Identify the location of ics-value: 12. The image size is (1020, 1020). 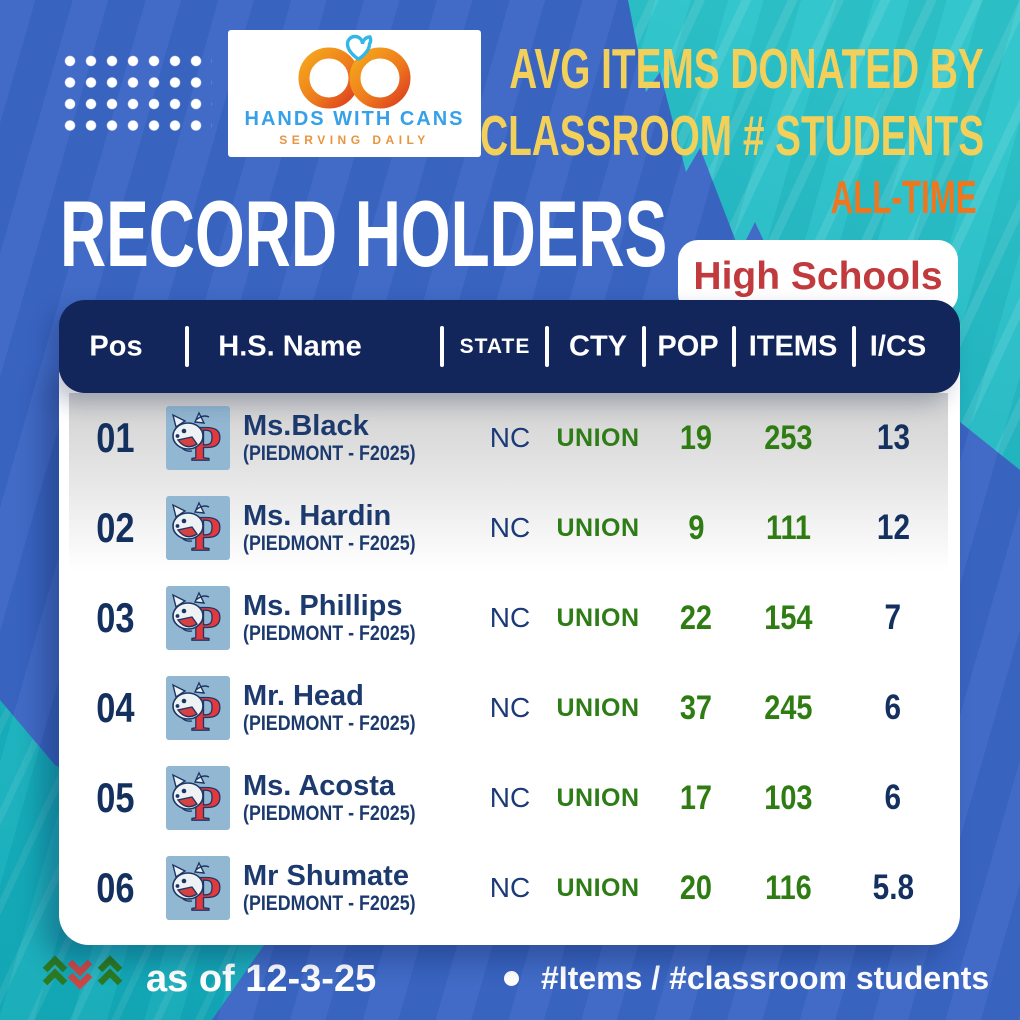
(893, 527).